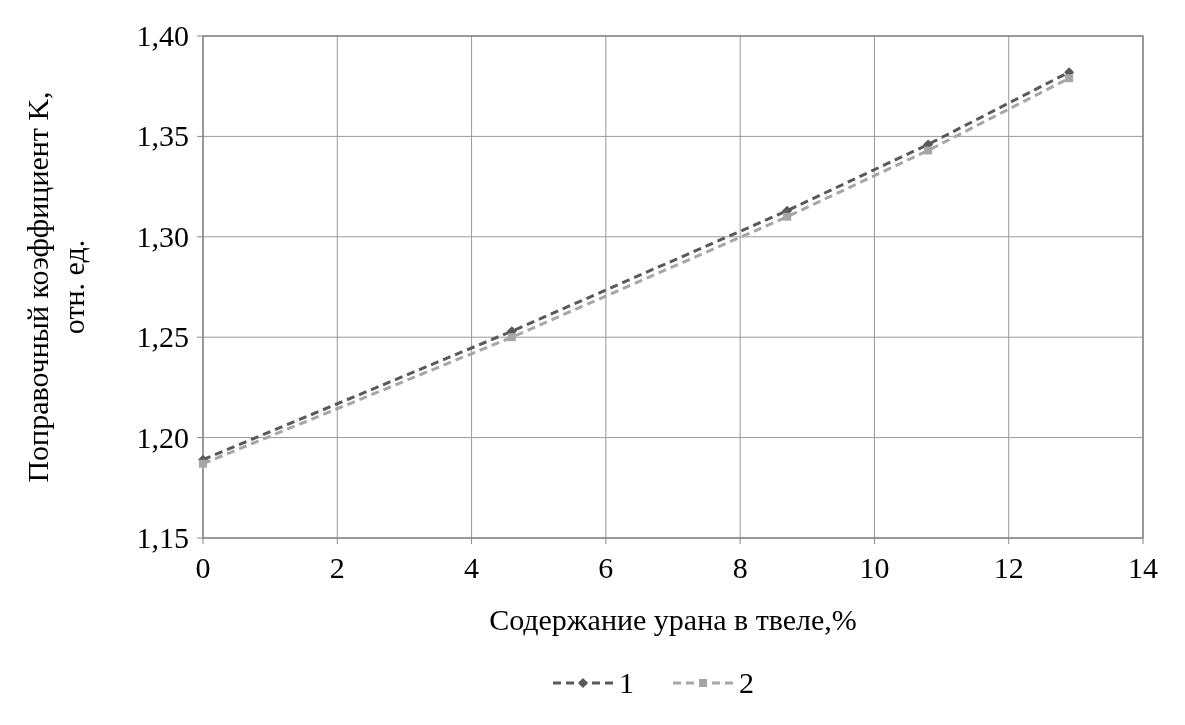  What do you see at coordinates (746, 682) in the screenshot?
I see `legend-label: 2` at bounding box center [746, 682].